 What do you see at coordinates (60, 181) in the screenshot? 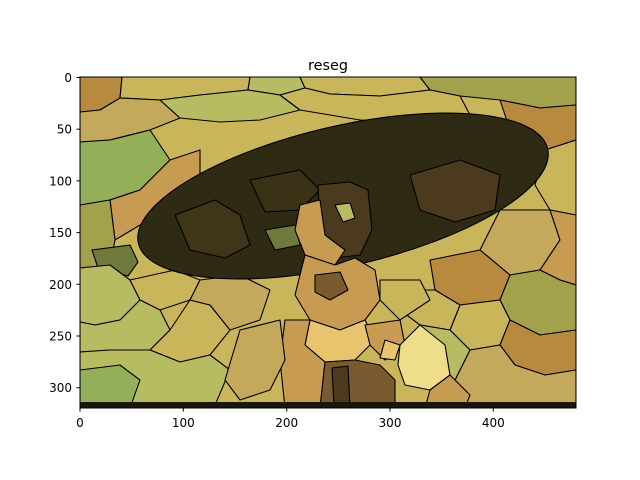
I see `y-tick-label: 100` at bounding box center [60, 181].